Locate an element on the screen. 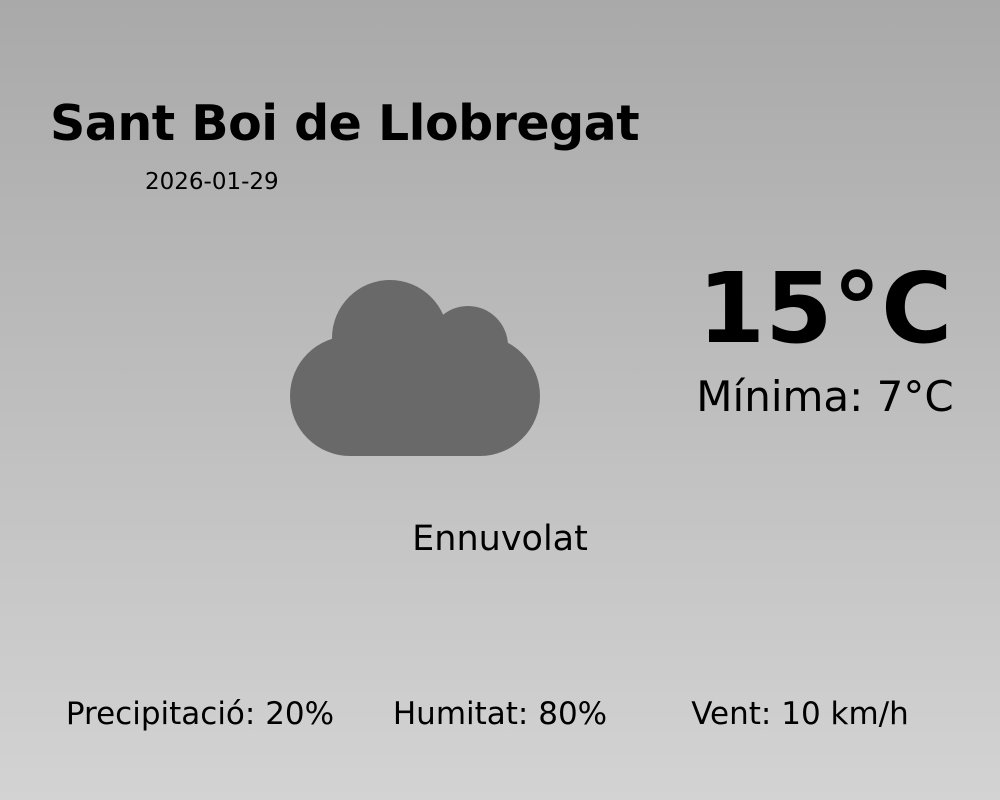 The width and height of the screenshot is (1000, 800). temperature-block: 15°C Mínima: 7°C is located at coordinates (825, 339).